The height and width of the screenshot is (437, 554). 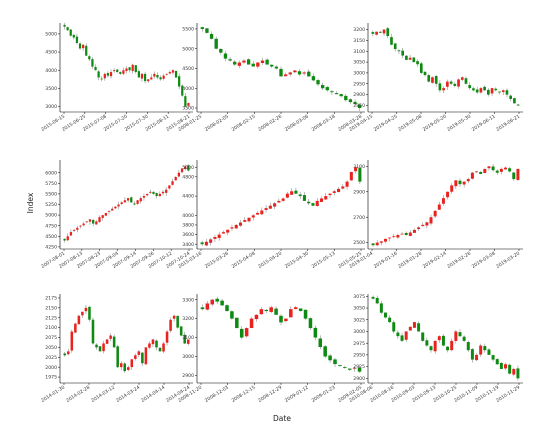 I want to click on y-tick-label: 2950, so click(x=359, y=355).